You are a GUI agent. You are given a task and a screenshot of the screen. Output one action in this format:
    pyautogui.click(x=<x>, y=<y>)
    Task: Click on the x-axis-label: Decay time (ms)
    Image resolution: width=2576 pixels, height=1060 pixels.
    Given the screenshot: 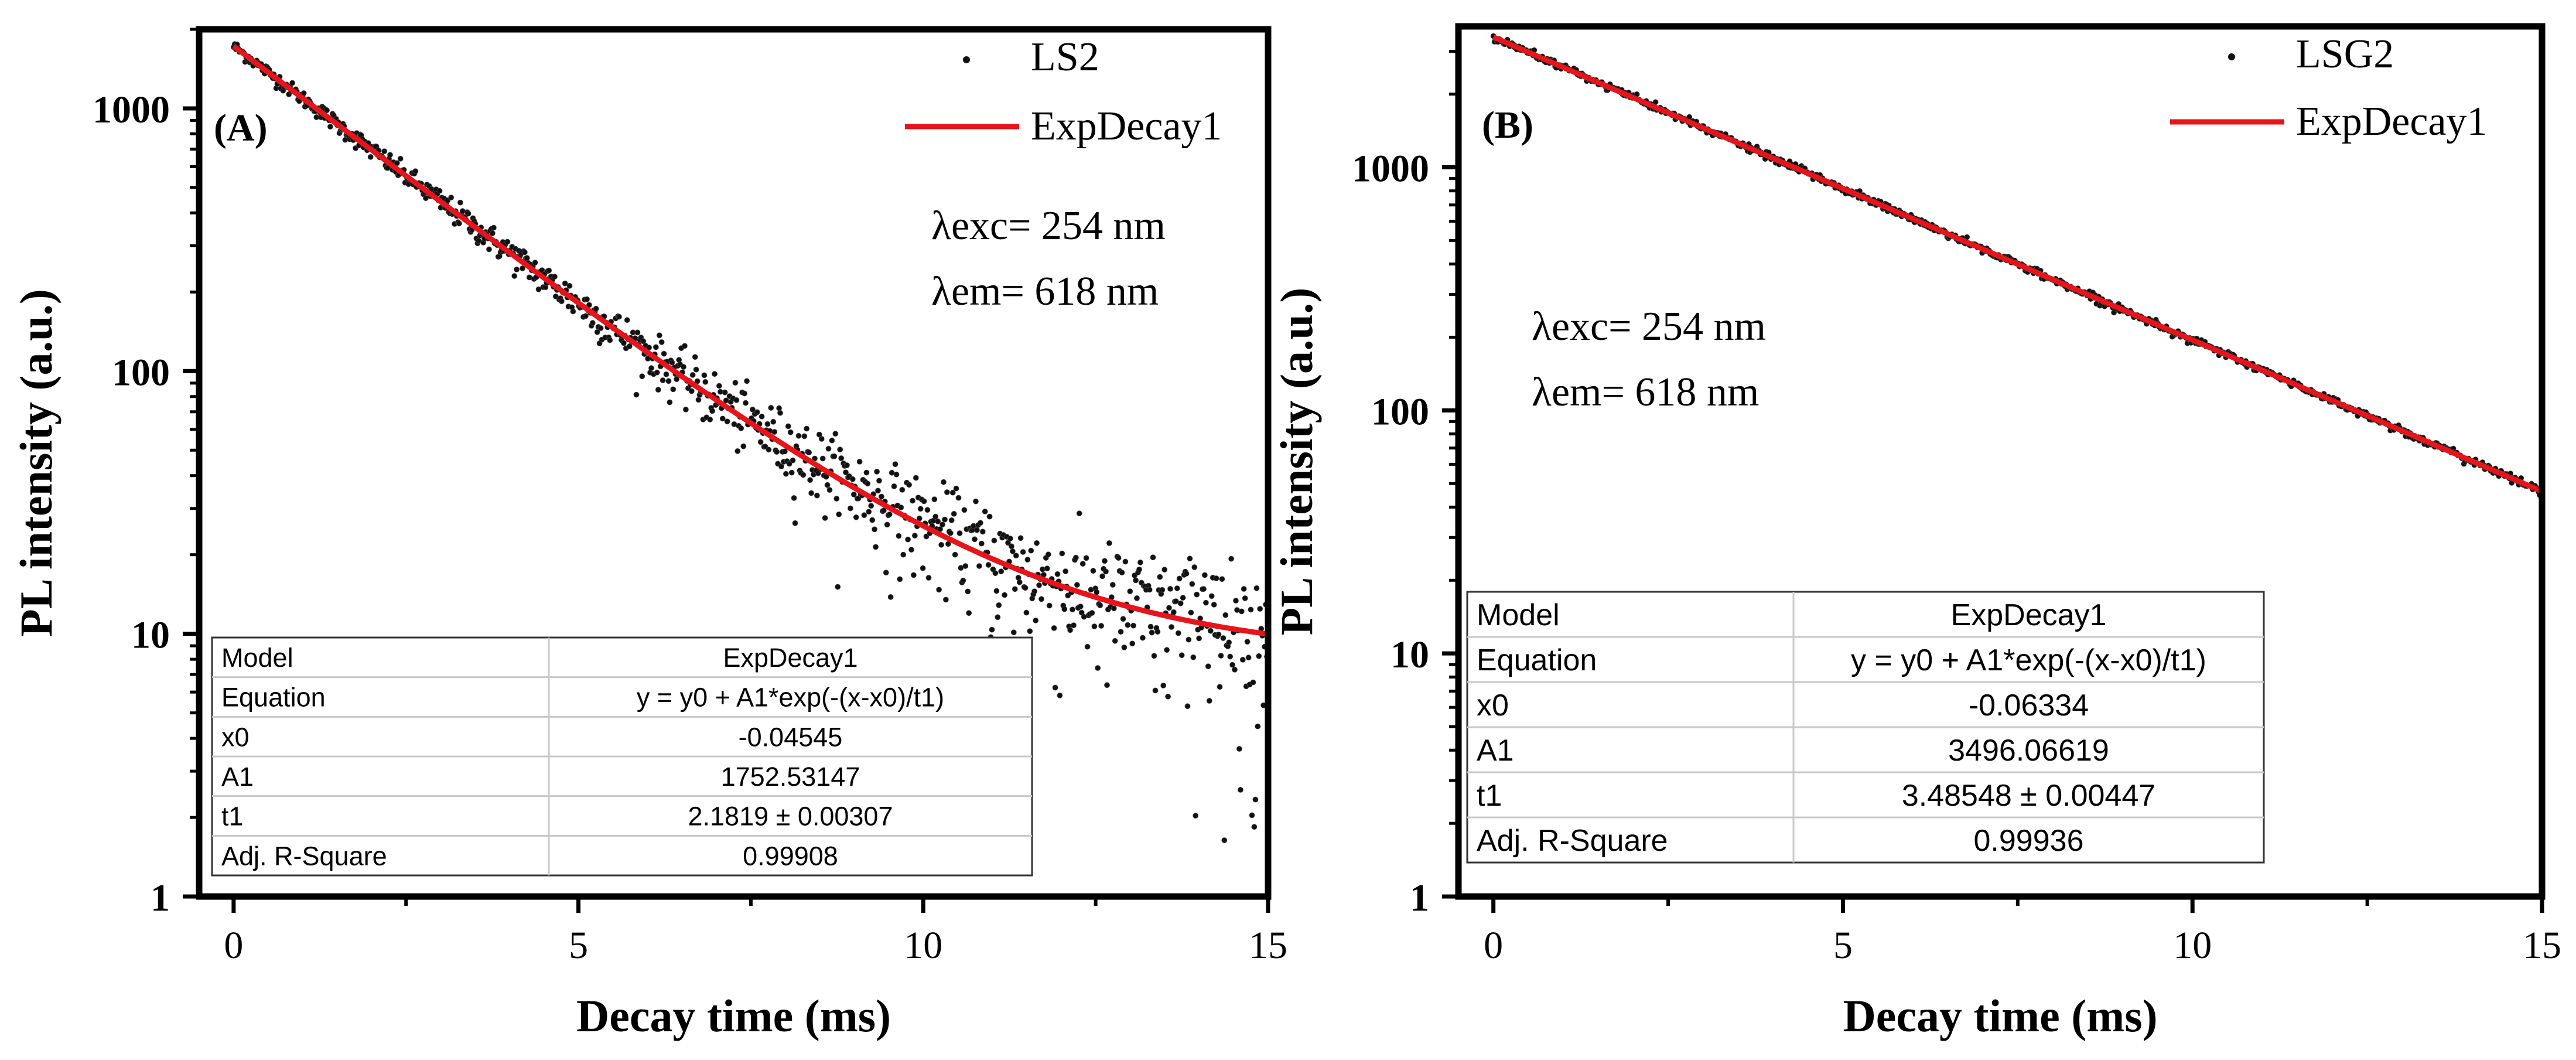 What is the action you would take?
    pyautogui.click(x=2000, y=1015)
    